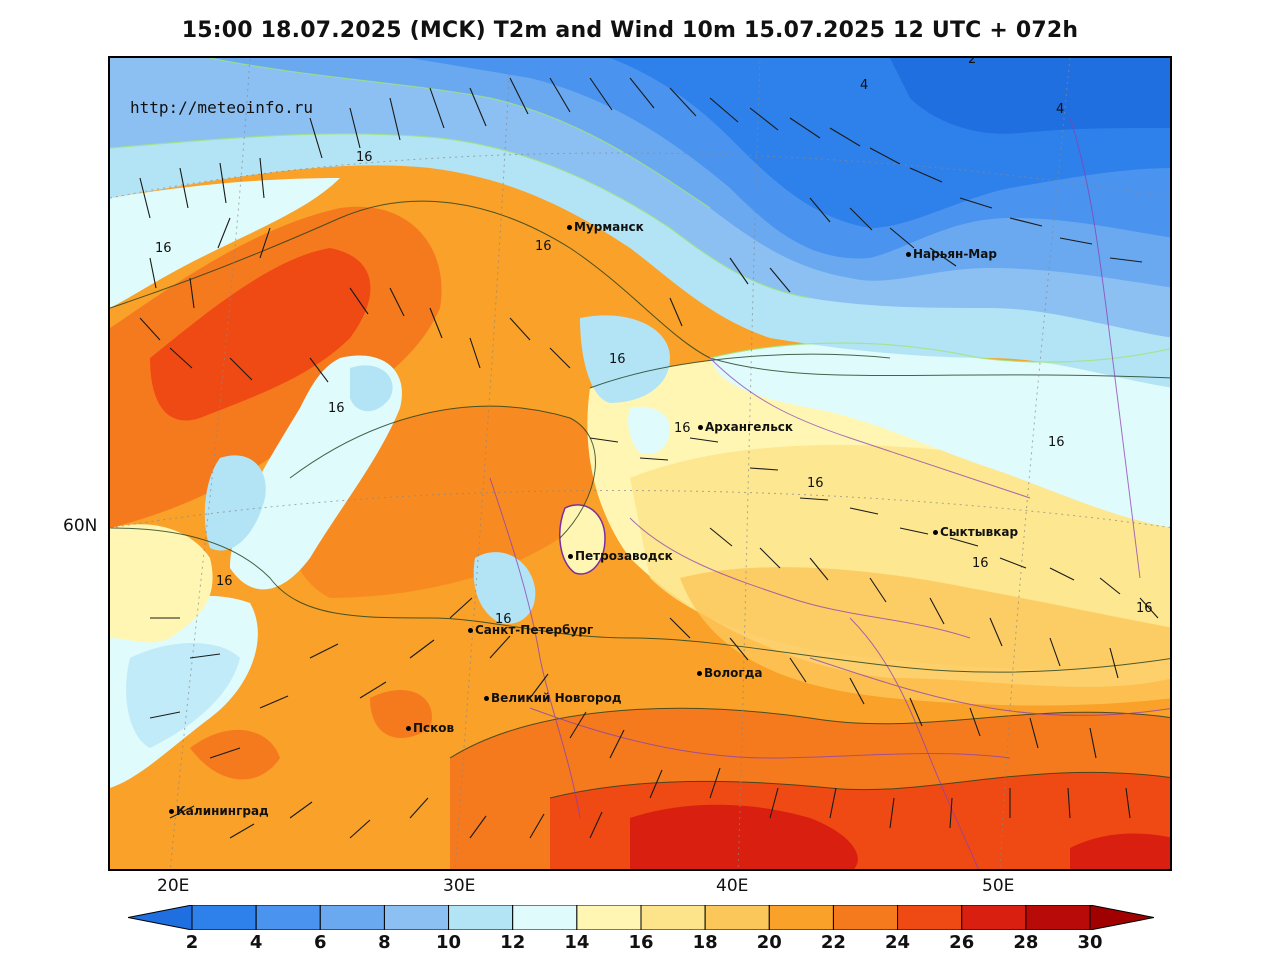 The height and width of the screenshot is (963, 1281). I want to click on colorbar-tick-label: 24, so click(898, 942).